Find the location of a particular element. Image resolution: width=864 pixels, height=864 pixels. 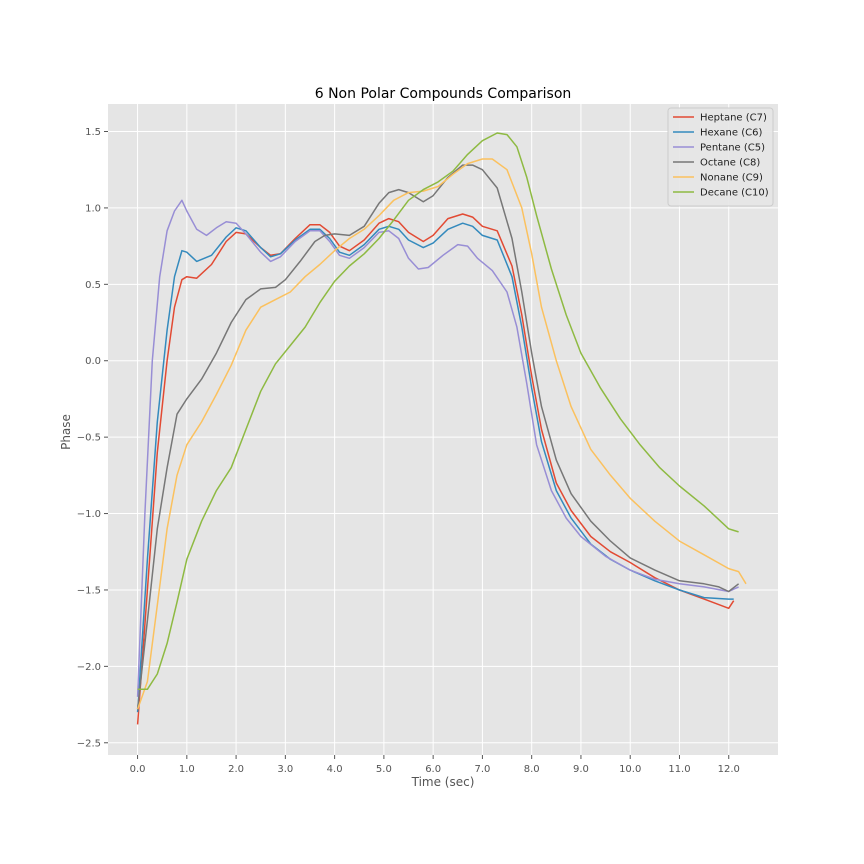

y-tick-label: 0.5 is located at coordinates (93, 285).